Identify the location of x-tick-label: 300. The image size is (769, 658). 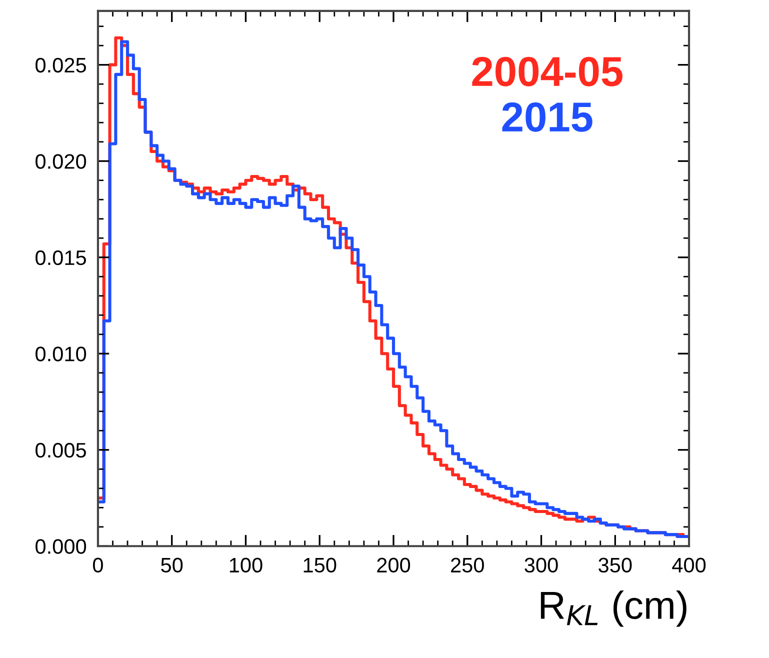
(541, 565).